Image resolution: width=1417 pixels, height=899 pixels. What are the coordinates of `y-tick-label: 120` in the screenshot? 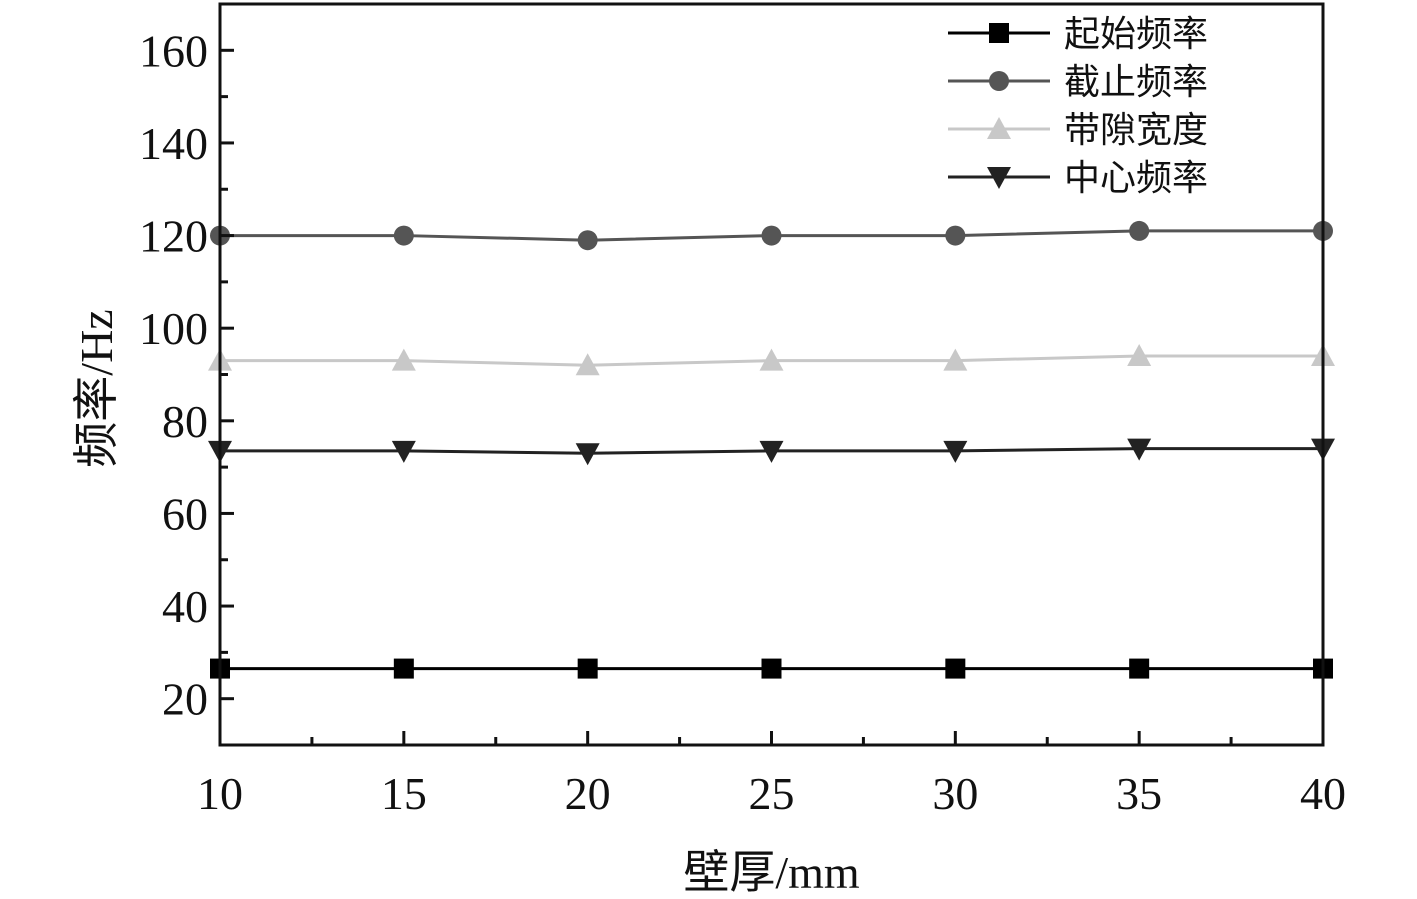 It's located at (173, 236).